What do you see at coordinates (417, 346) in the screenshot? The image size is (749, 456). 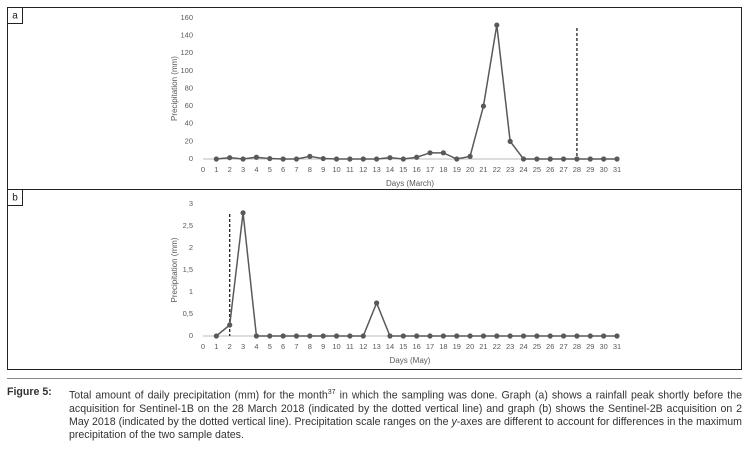 I see `x-tick-label: 16` at bounding box center [417, 346].